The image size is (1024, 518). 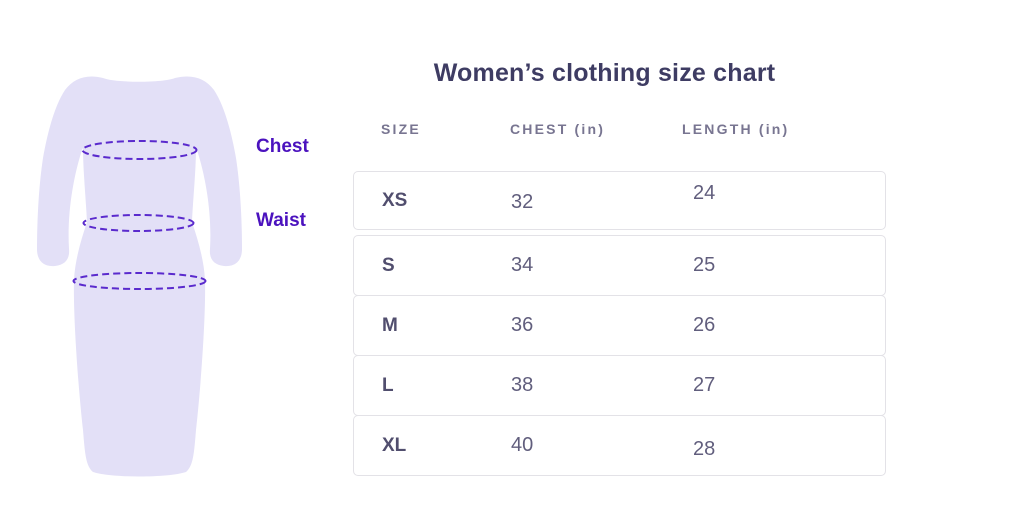 What do you see at coordinates (522, 325) in the screenshot?
I see `chest-cell: 36` at bounding box center [522, 325].